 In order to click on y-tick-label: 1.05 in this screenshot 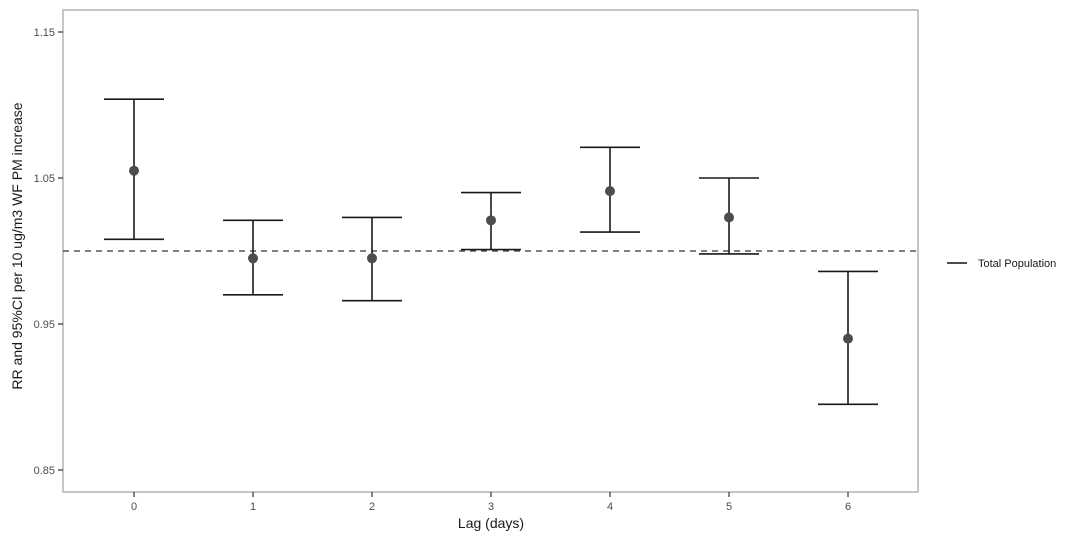, I will do `click(44, 179)`.